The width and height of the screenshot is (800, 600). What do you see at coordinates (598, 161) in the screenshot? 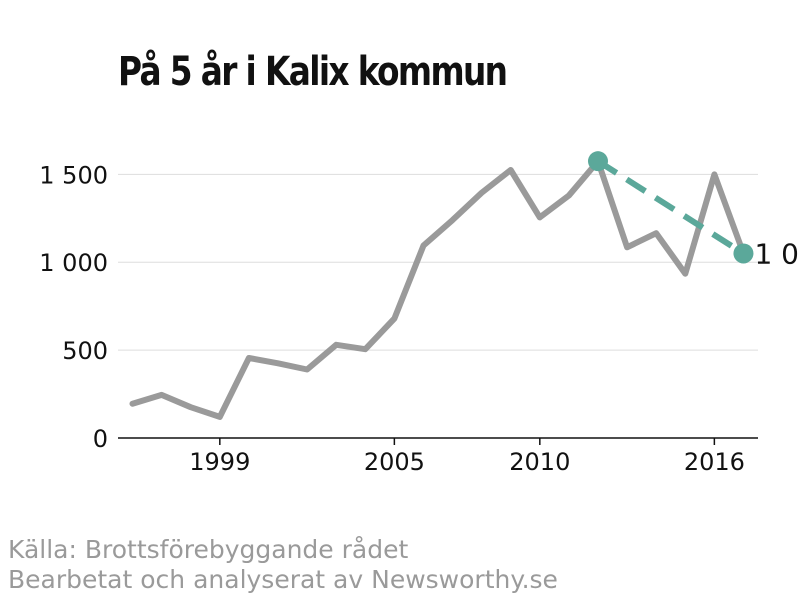
I see `trend-start-point` at bounding box center [598, 161].